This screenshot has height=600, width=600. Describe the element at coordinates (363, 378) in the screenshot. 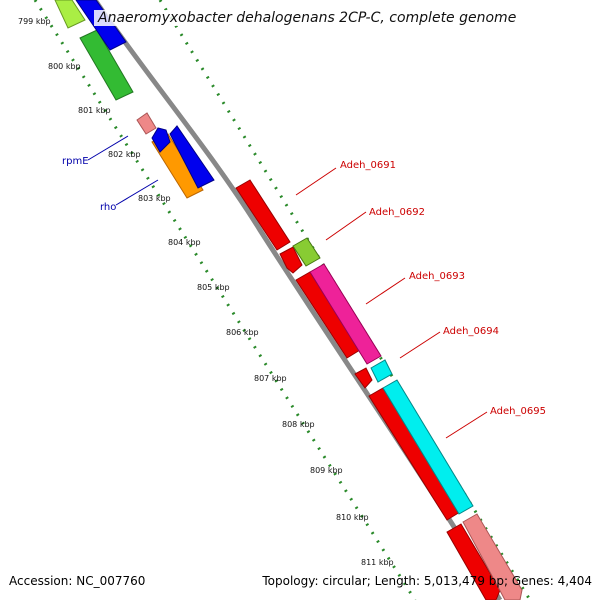

I see `gene-adeh-0694-red` at that location.